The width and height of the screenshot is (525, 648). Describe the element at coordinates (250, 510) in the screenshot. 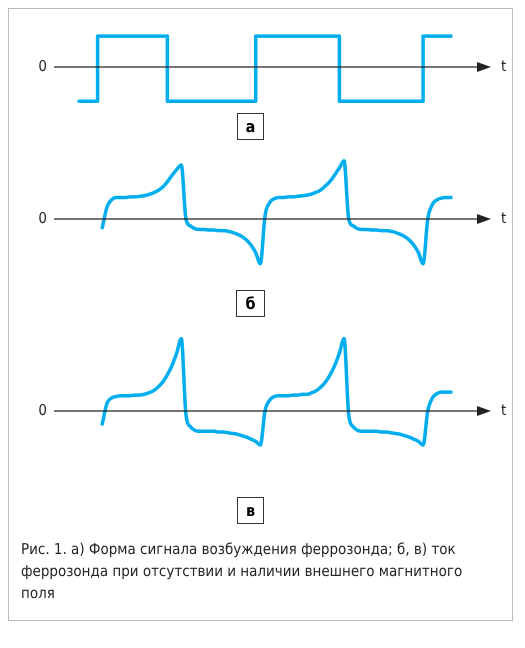

I see `text: в` at that location.